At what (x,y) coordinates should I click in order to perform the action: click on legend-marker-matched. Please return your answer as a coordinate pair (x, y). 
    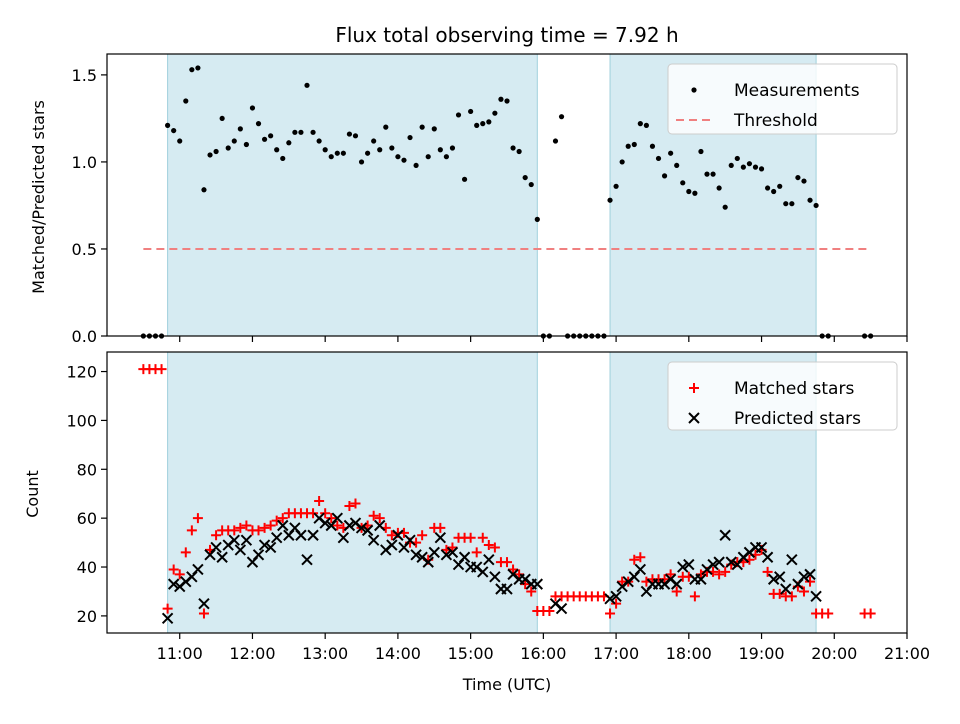
    Looking at the image, I should click on (694, 388).